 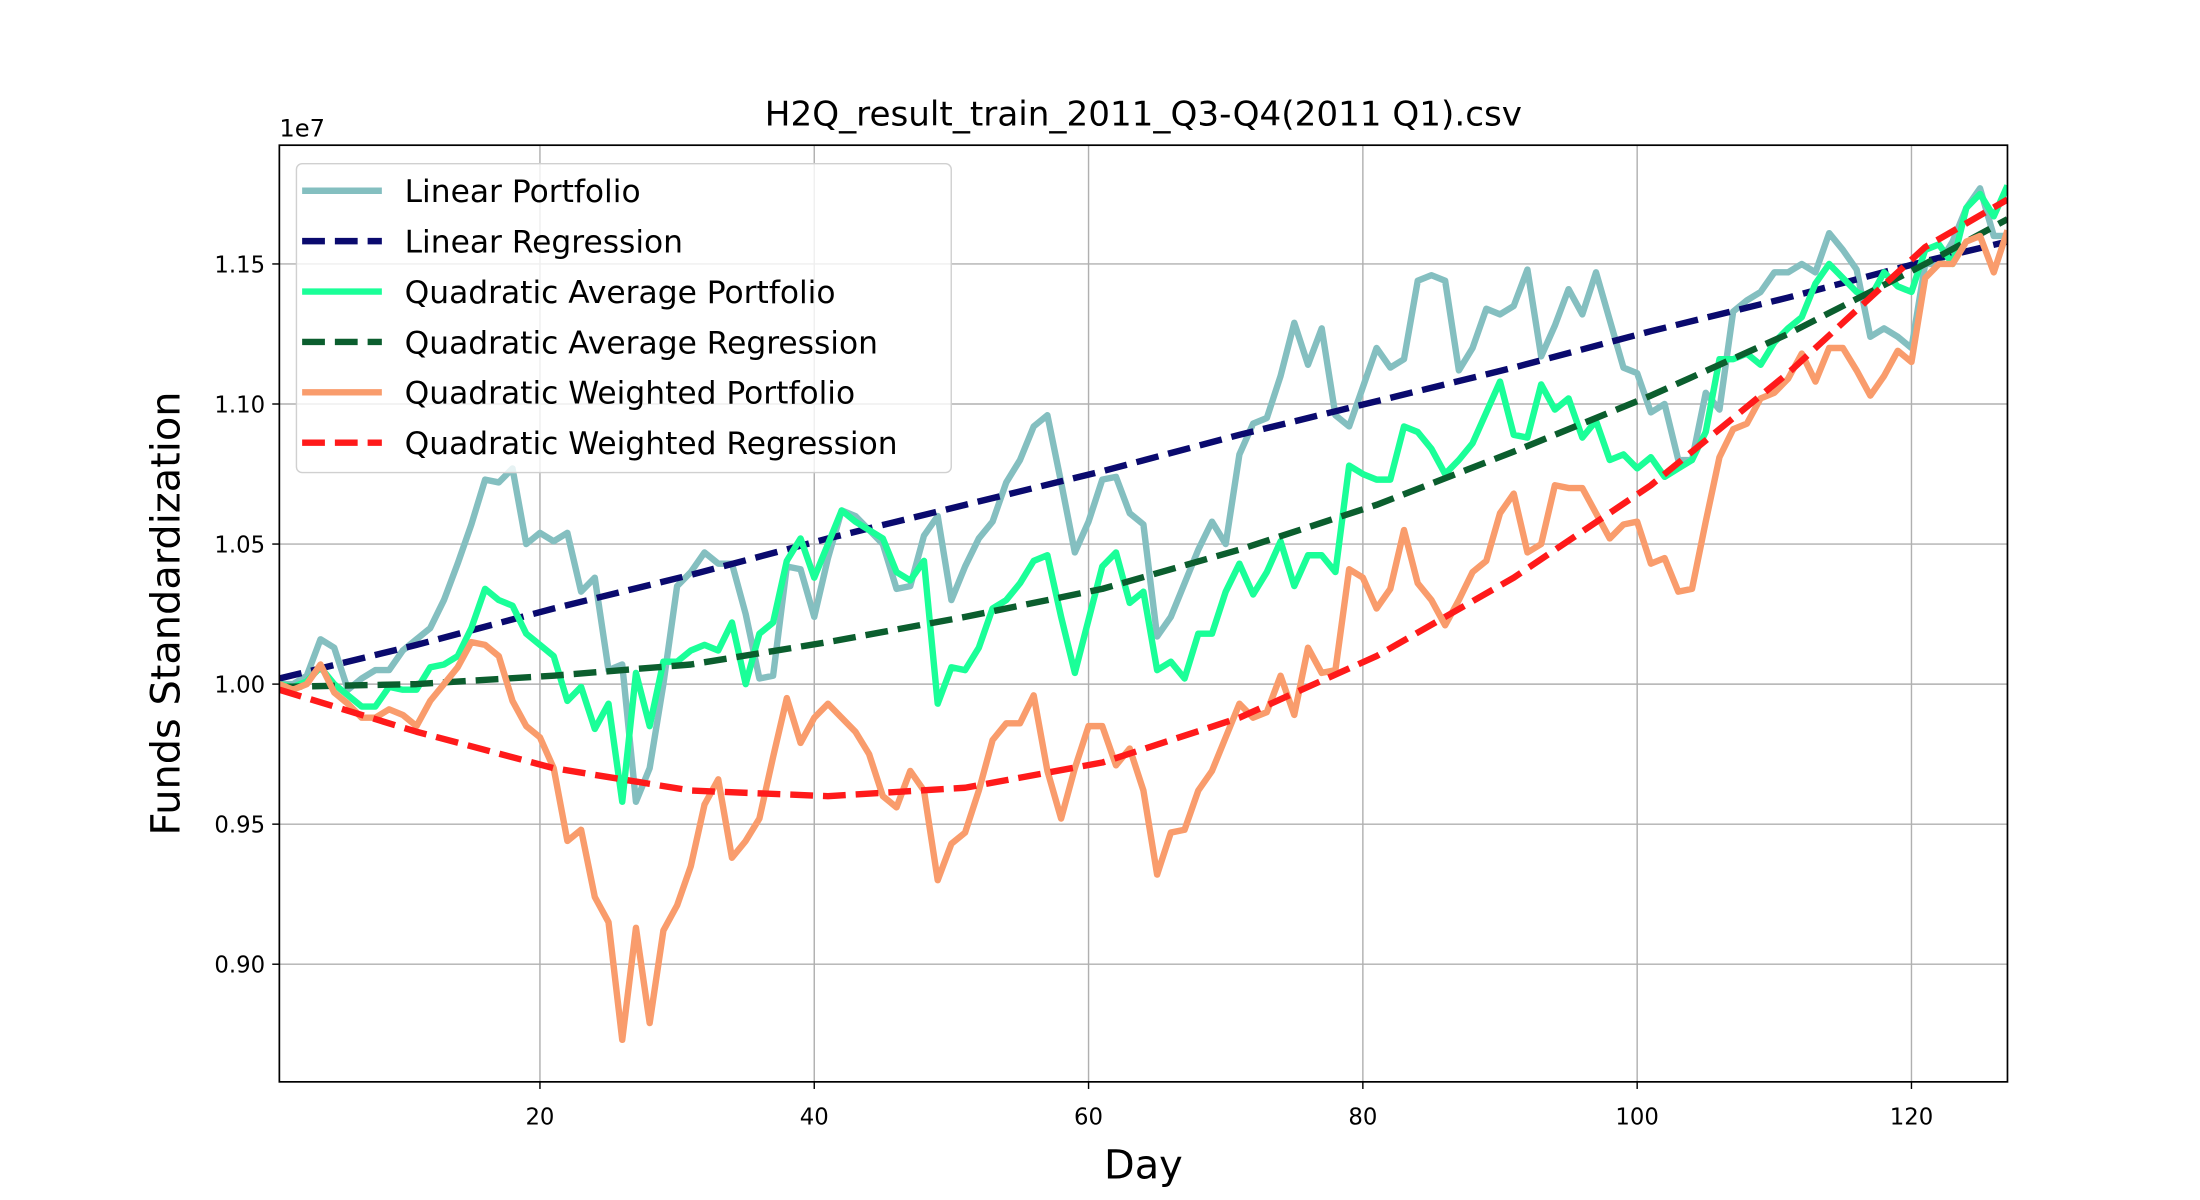 I want to click on x-tick-label: 80, so click(x=1362, y=1118).